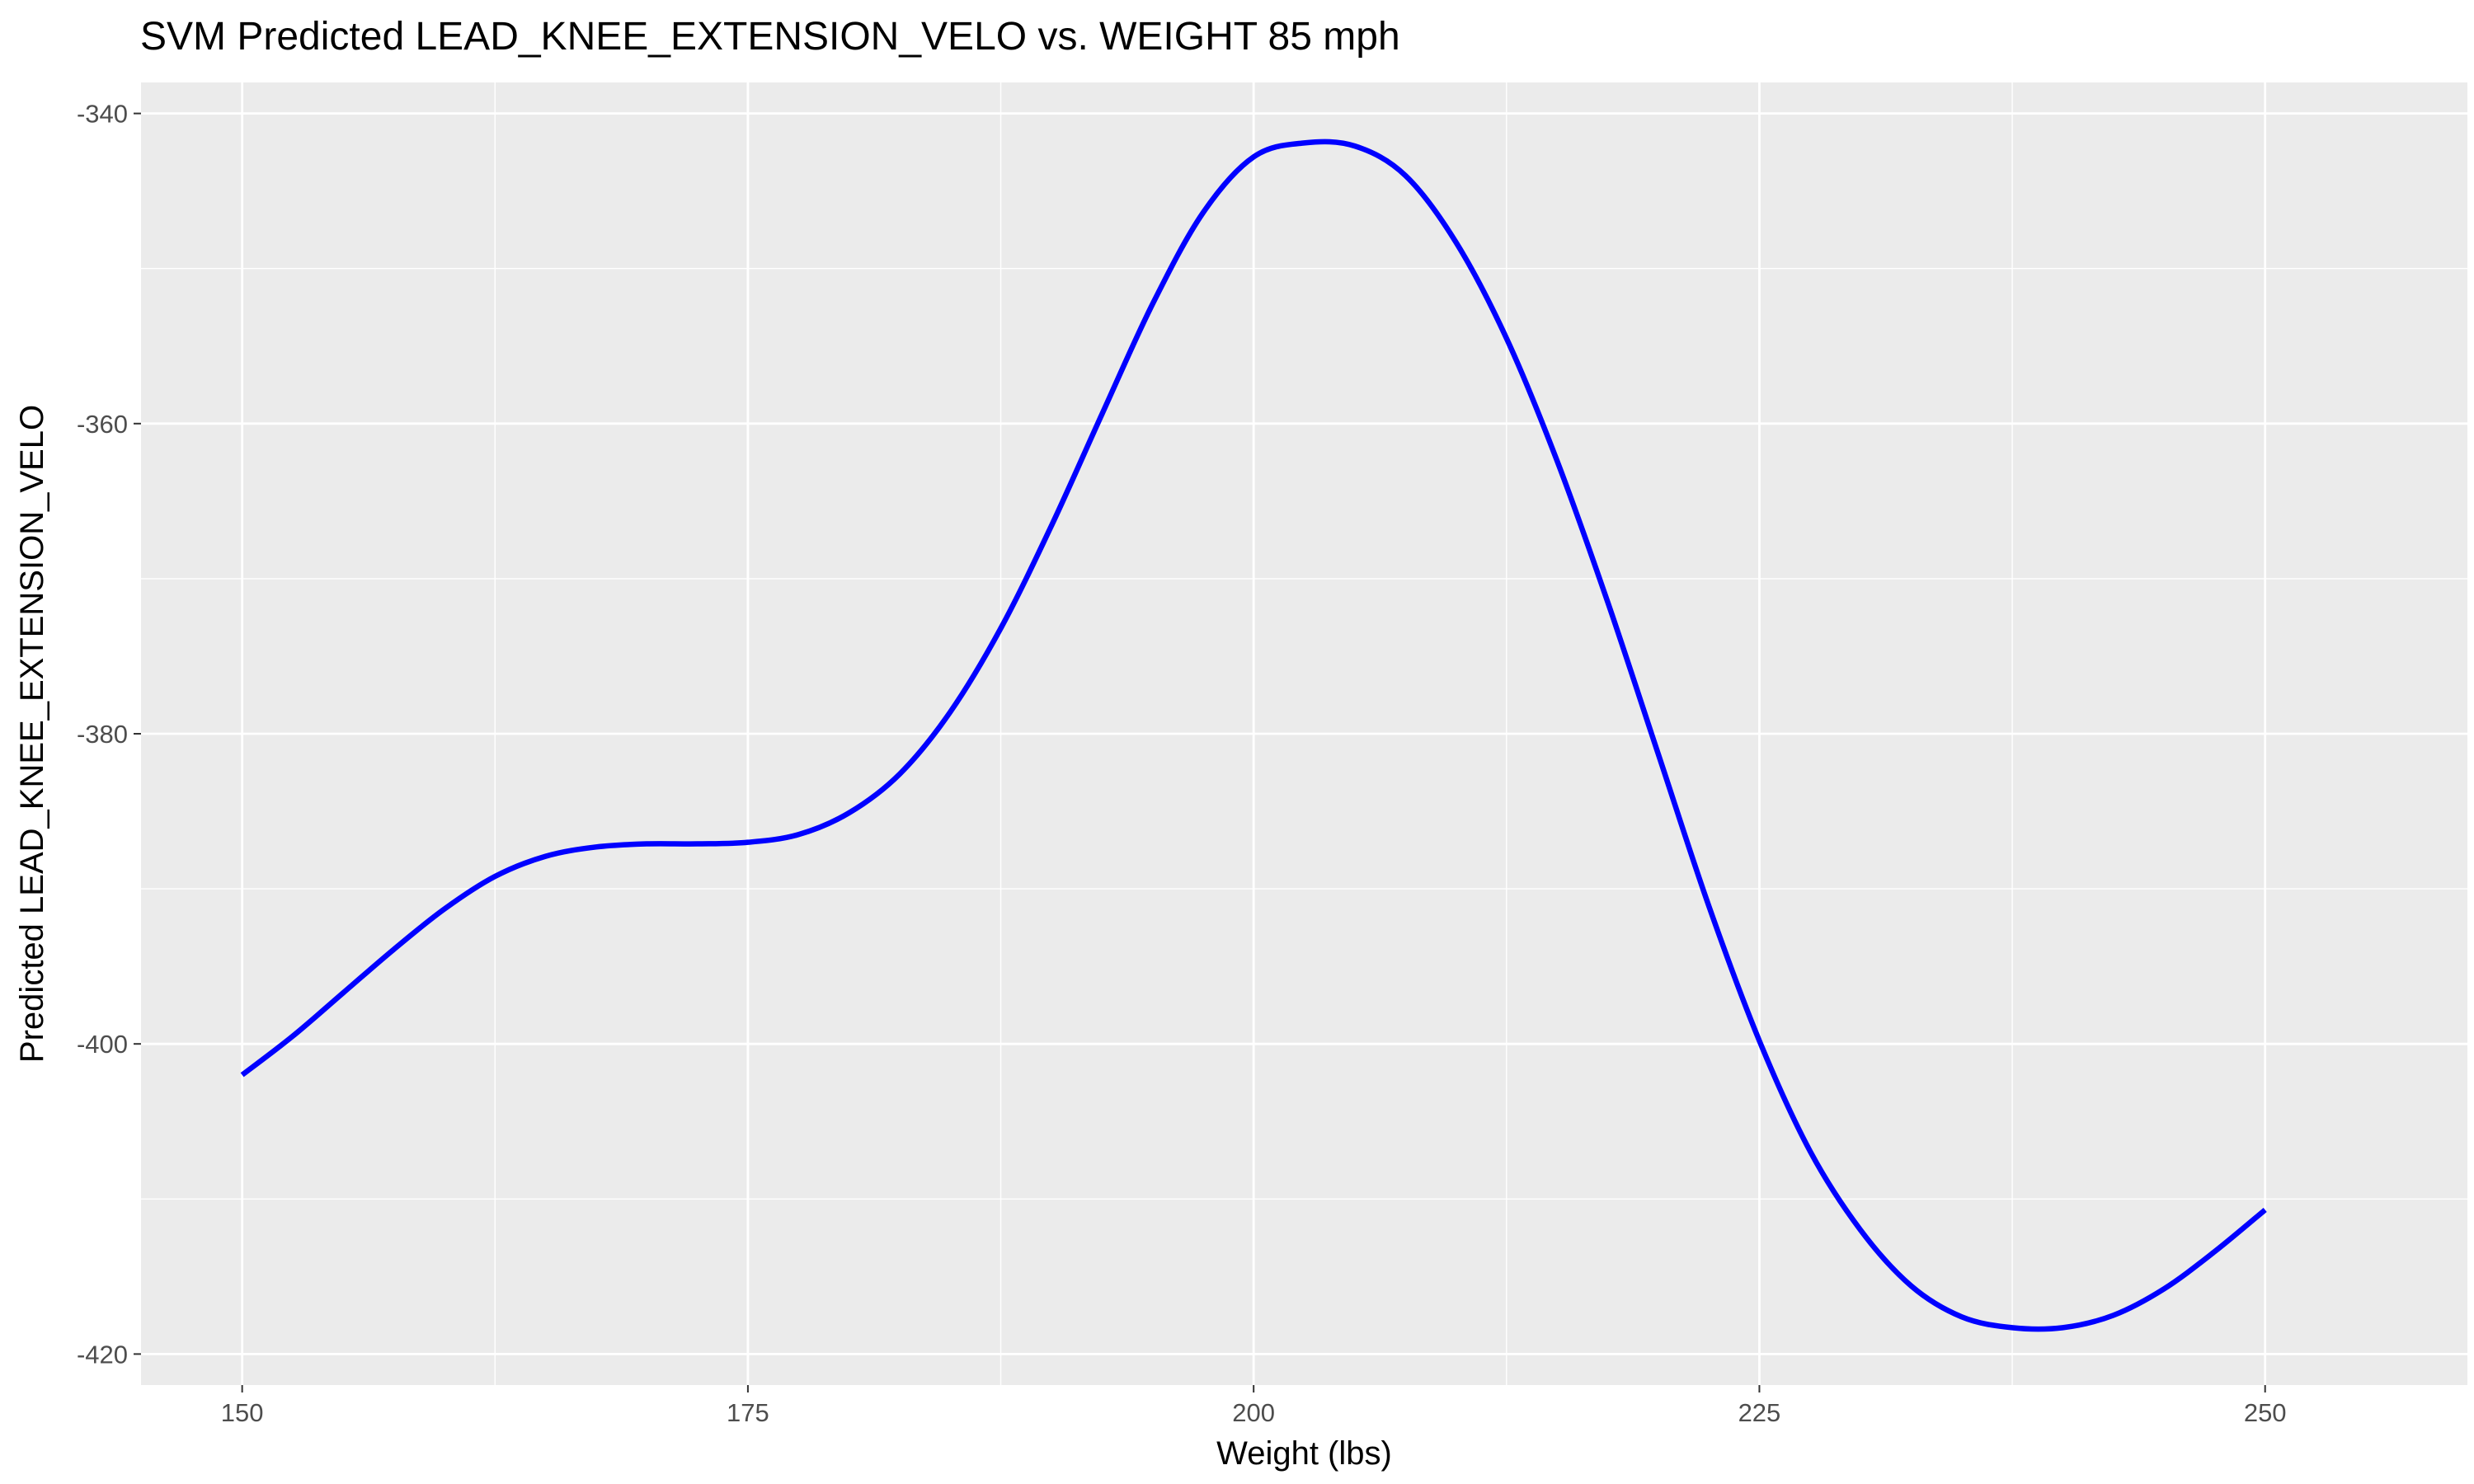 The height and width of the screenshot is (1484, 2474). What do you see at coordinates (102, 1044) in the screenshot?
I see `y-tick-label: -400` at bounding box center [102, 1044].